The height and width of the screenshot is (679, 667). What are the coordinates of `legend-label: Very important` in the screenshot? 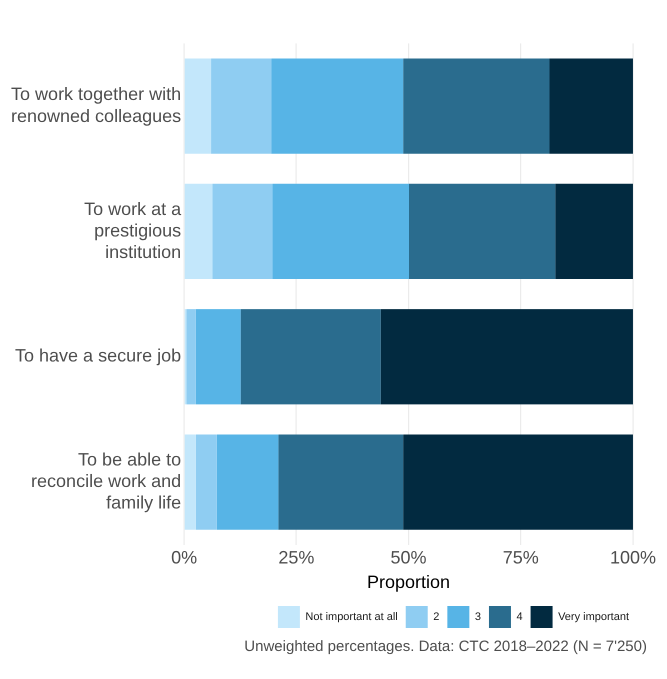 It's located at (593, 617).